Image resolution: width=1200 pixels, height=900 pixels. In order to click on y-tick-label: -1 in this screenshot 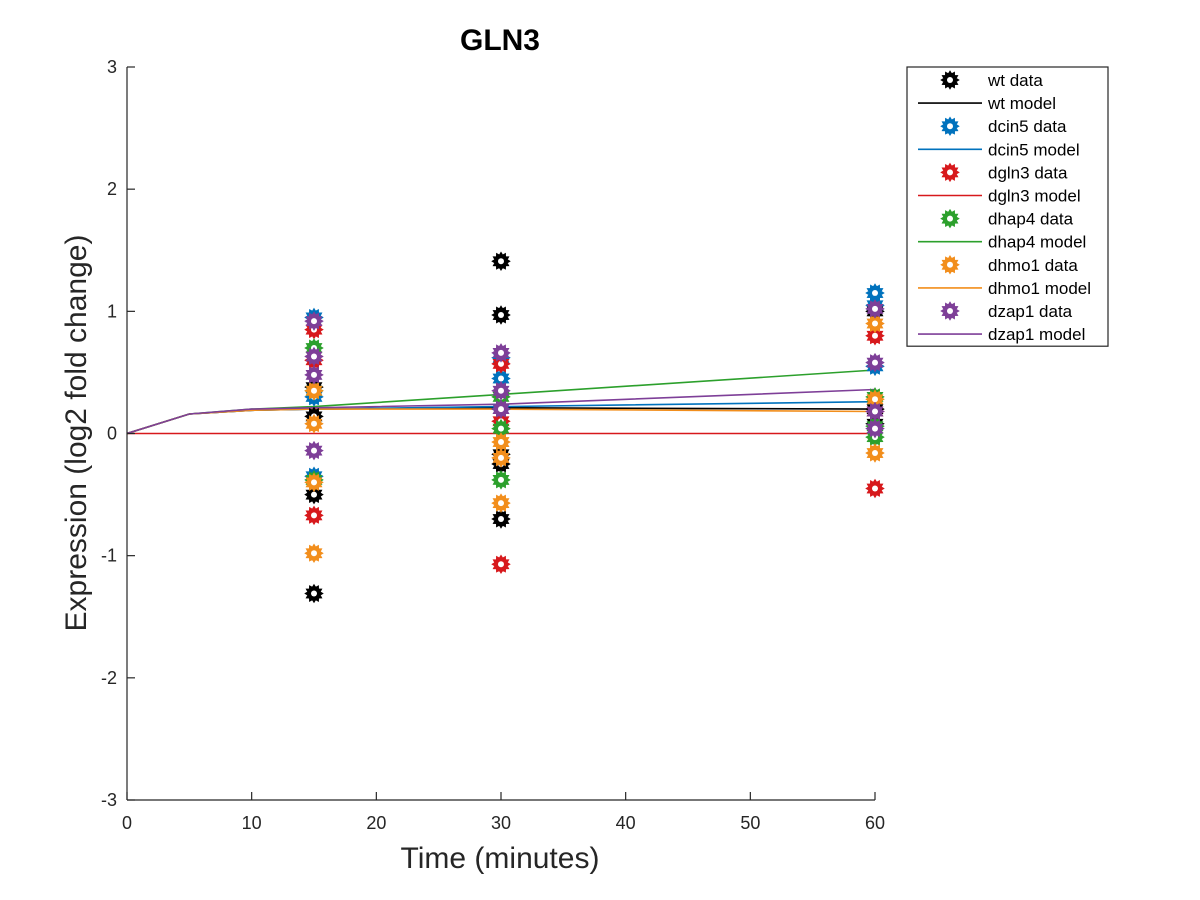, I will do `click(109, 556)`.